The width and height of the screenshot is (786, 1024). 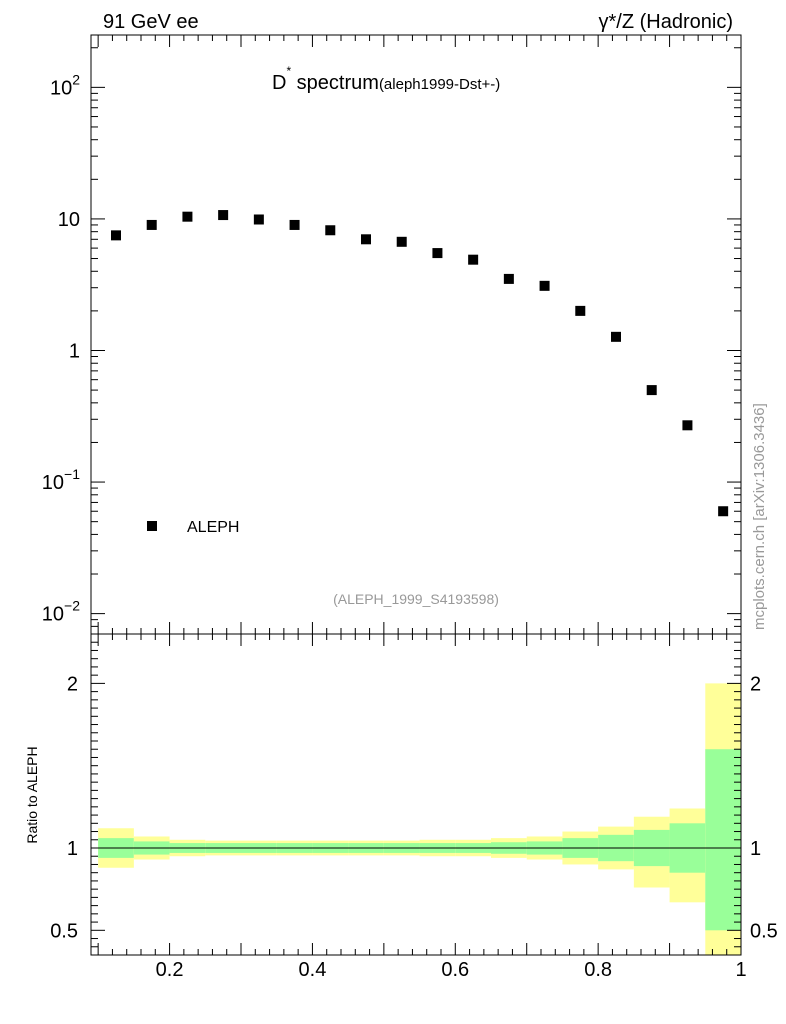 What do you see at coordinates (313, 970) in the screenshot?
I see `x-tick-label: 0.4` at bounding box center [313, 970].